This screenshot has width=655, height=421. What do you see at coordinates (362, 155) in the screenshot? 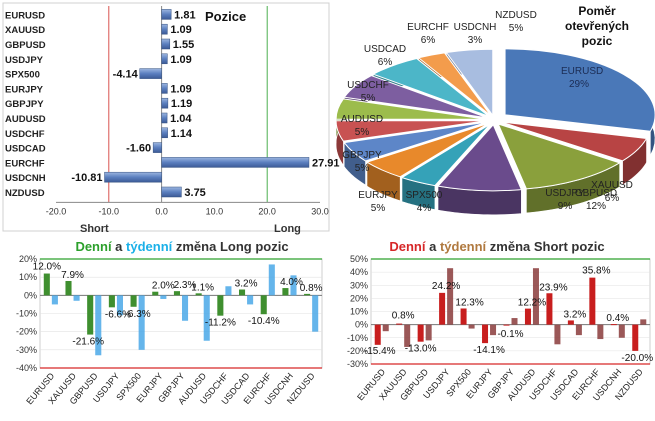
I see `pie-label: GBPJPY` at bounding box center [362, 155].